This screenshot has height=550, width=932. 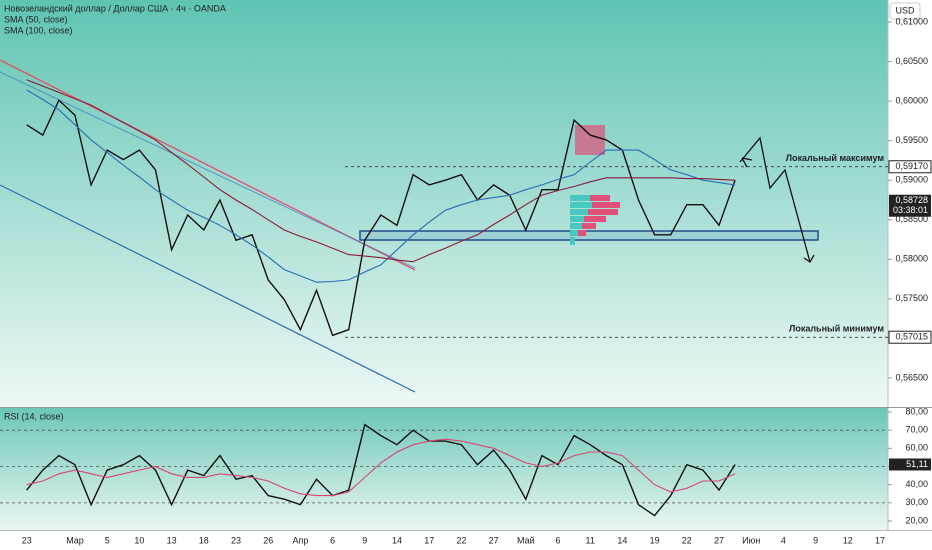 I want to click on forecast-arrow, so click(x=775, y=199).